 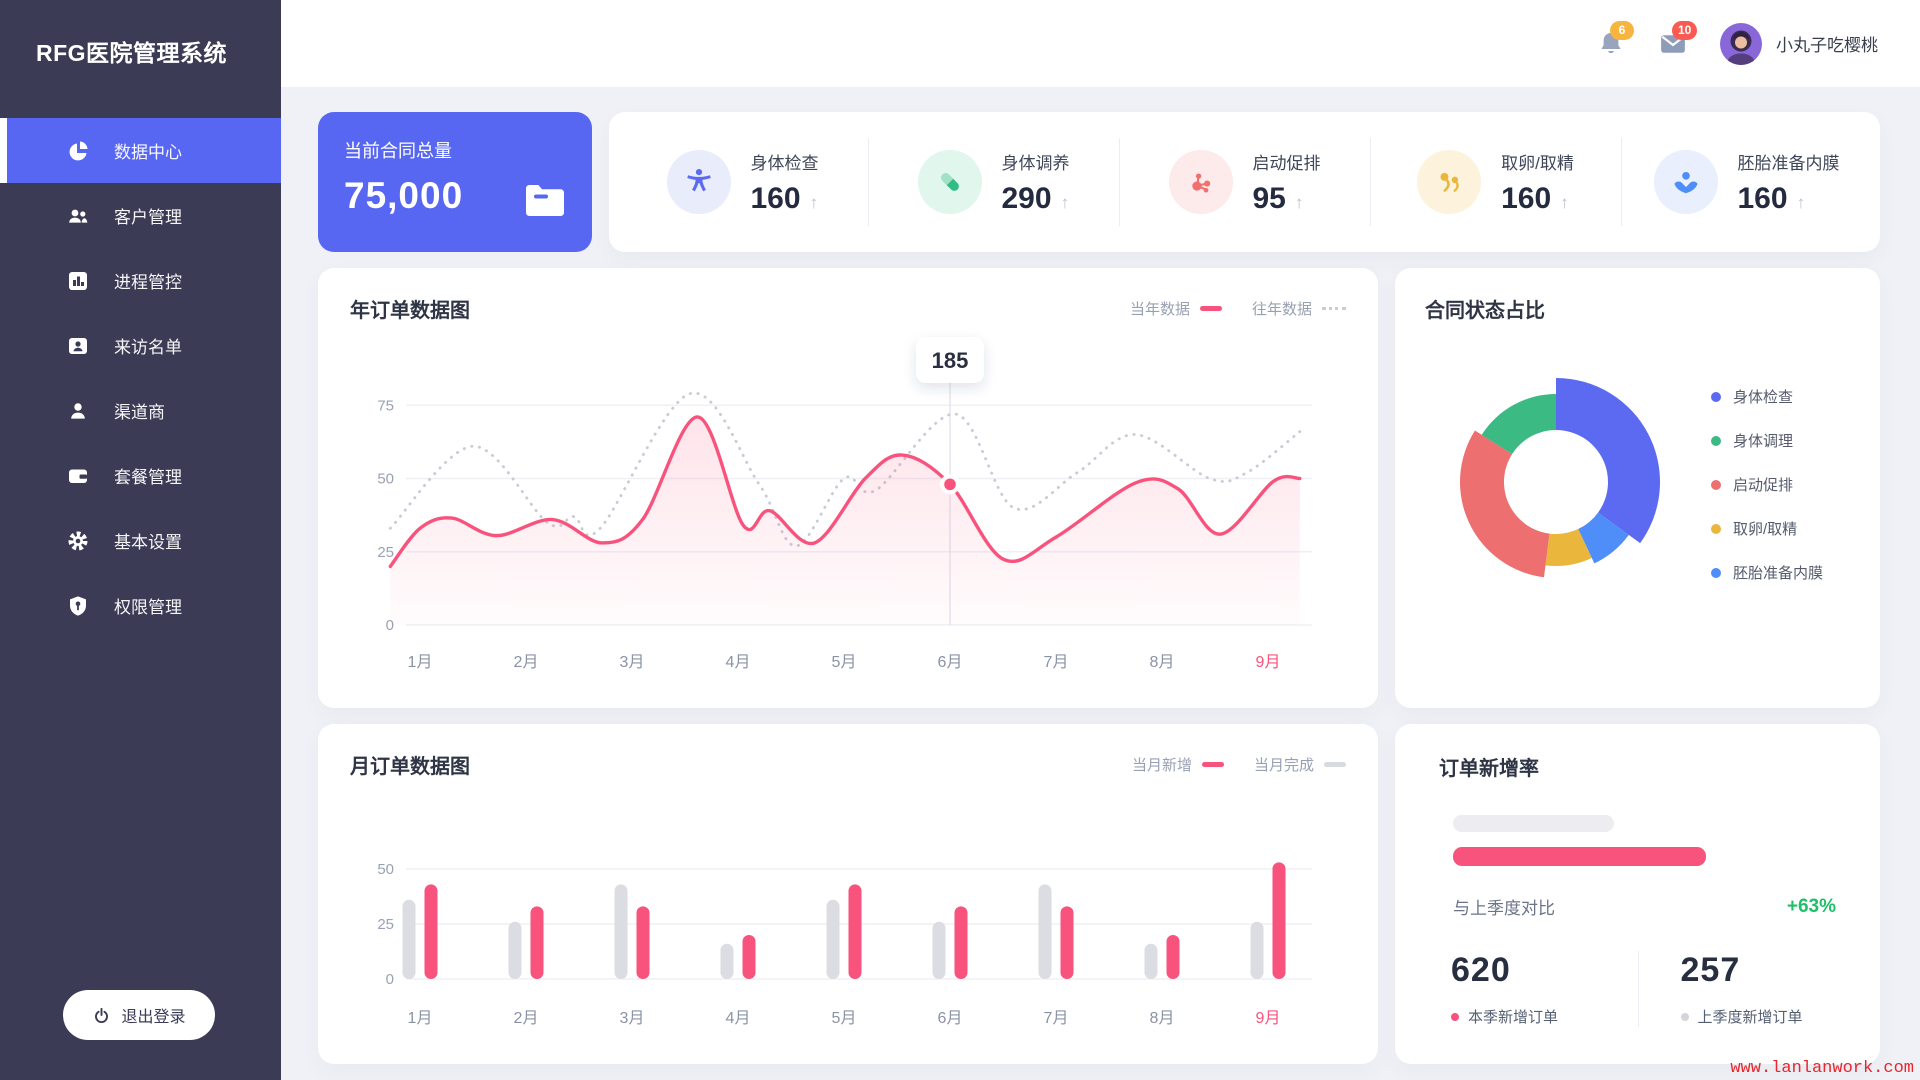 What do you see at coordinates (1767, 572) in the screenshot?
I see `donut-legend-item: 胚胎准备内膜` at bounding box center [1767, 572].